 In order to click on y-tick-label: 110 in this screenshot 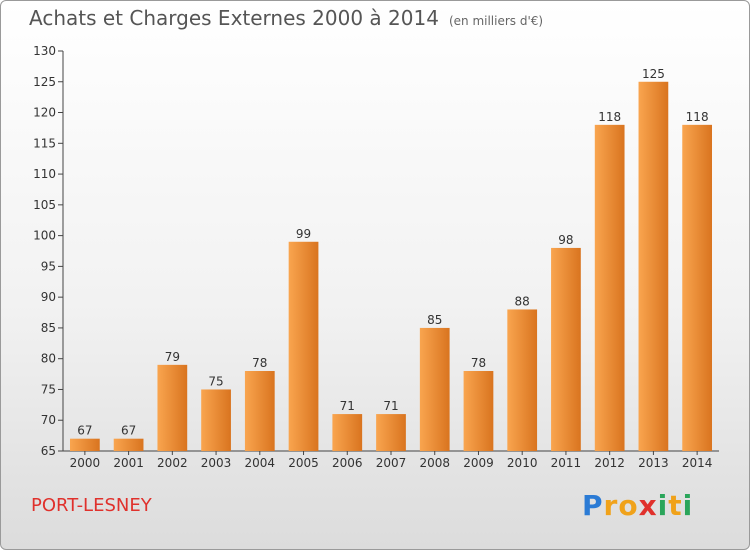, I will do `click(44, 174)`.